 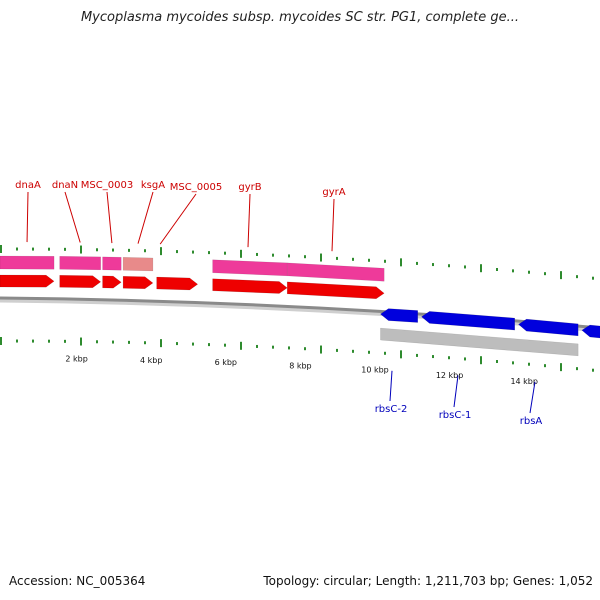 I want to click on gene-label-msc-0005: MSC_0005, so click(x=196, y=187).